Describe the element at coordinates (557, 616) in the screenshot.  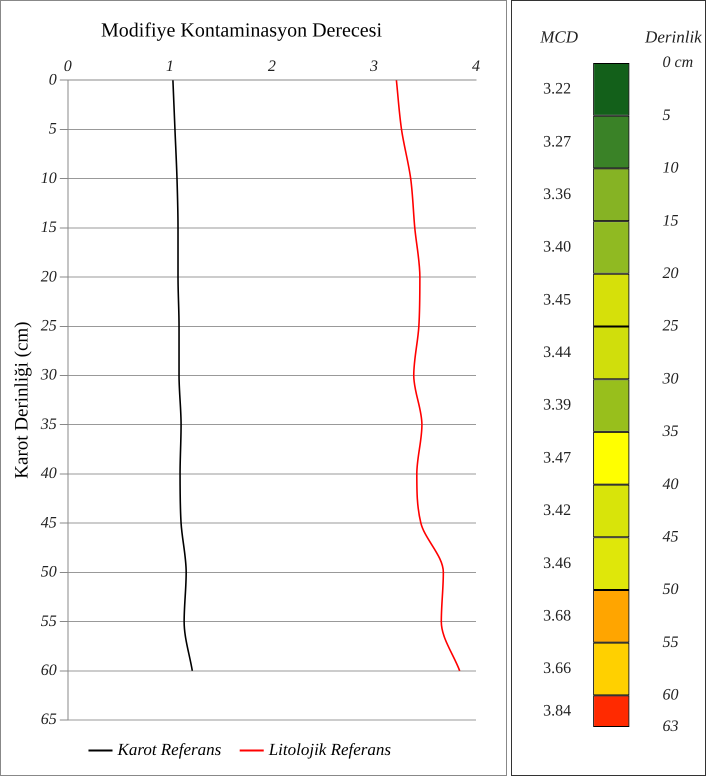
I see `series-label: 3.68` at that location.